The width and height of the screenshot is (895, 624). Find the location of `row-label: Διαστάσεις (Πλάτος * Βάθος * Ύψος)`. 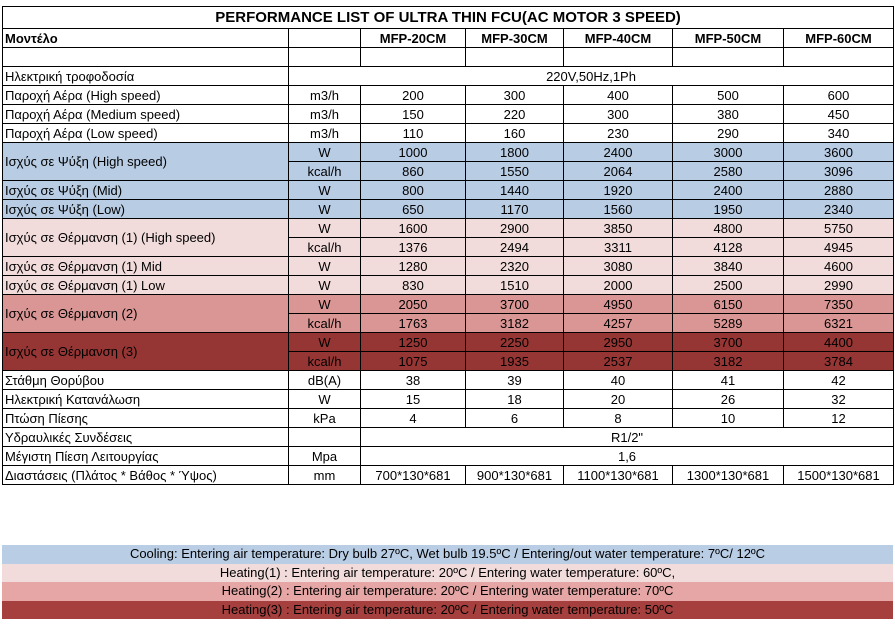

row-label: Διαστάσεις (Πλάτος * Βάθος * Ύψος) is located at coordinates (145, 475).